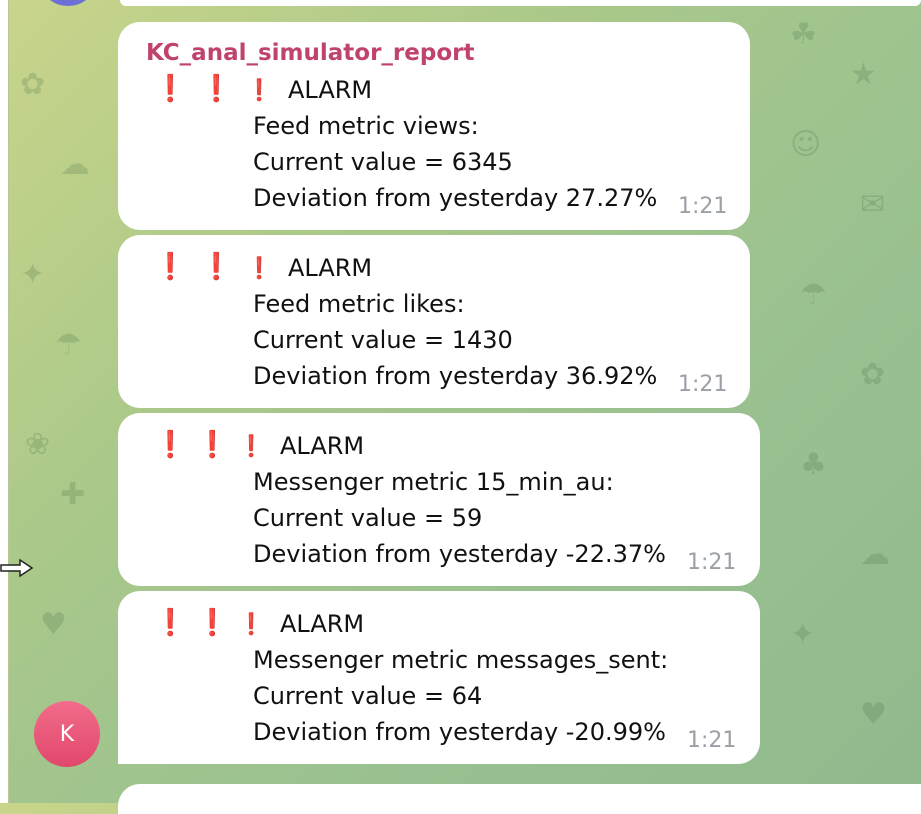 Image resolution: width=921 pixels, height=814 pixels. What do you see at coordinates (455, 198) in the screenshot?
I see `deviation-value: Deviation from yesterday 27.27%` at bounding box center [455, 198].